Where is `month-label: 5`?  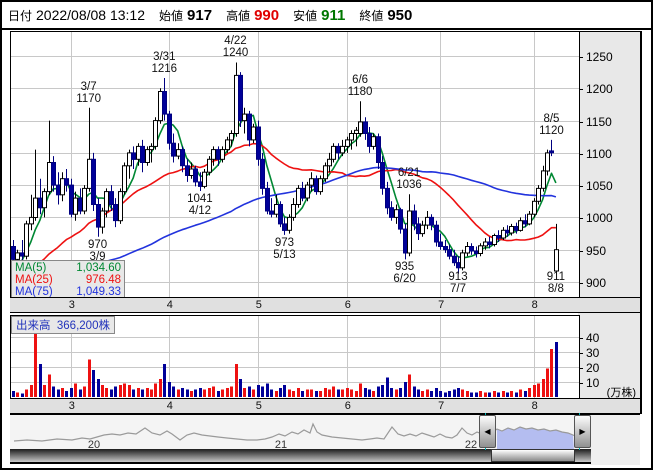 month-label: 5 is located at coordinates (258, 406).